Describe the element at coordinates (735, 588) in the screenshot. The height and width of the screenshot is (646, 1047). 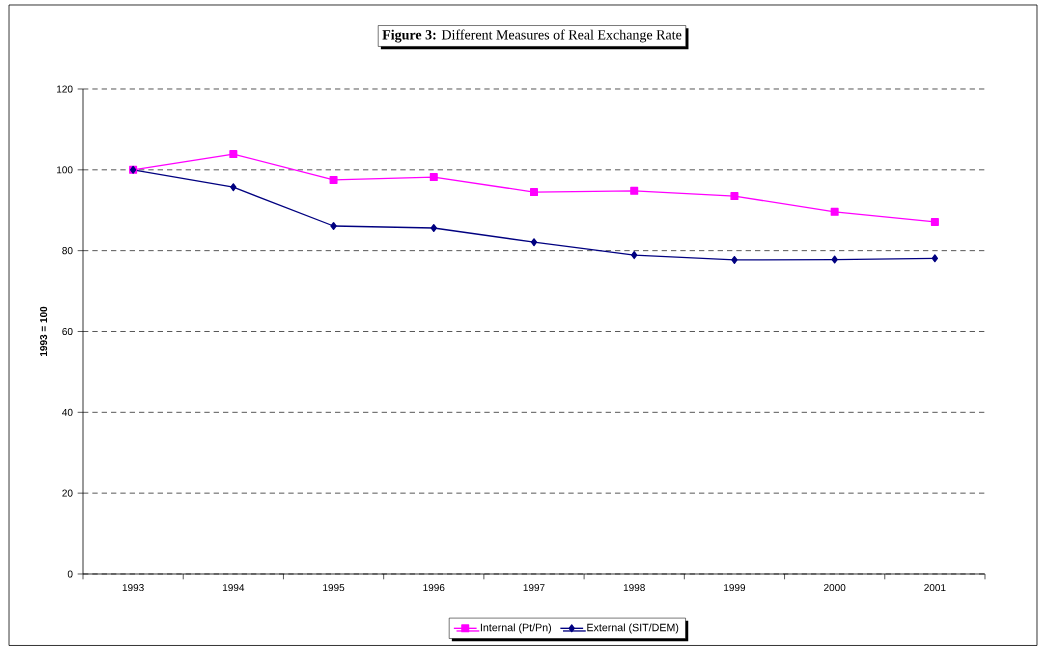
I see `x-tick-label: 1999` at that location.